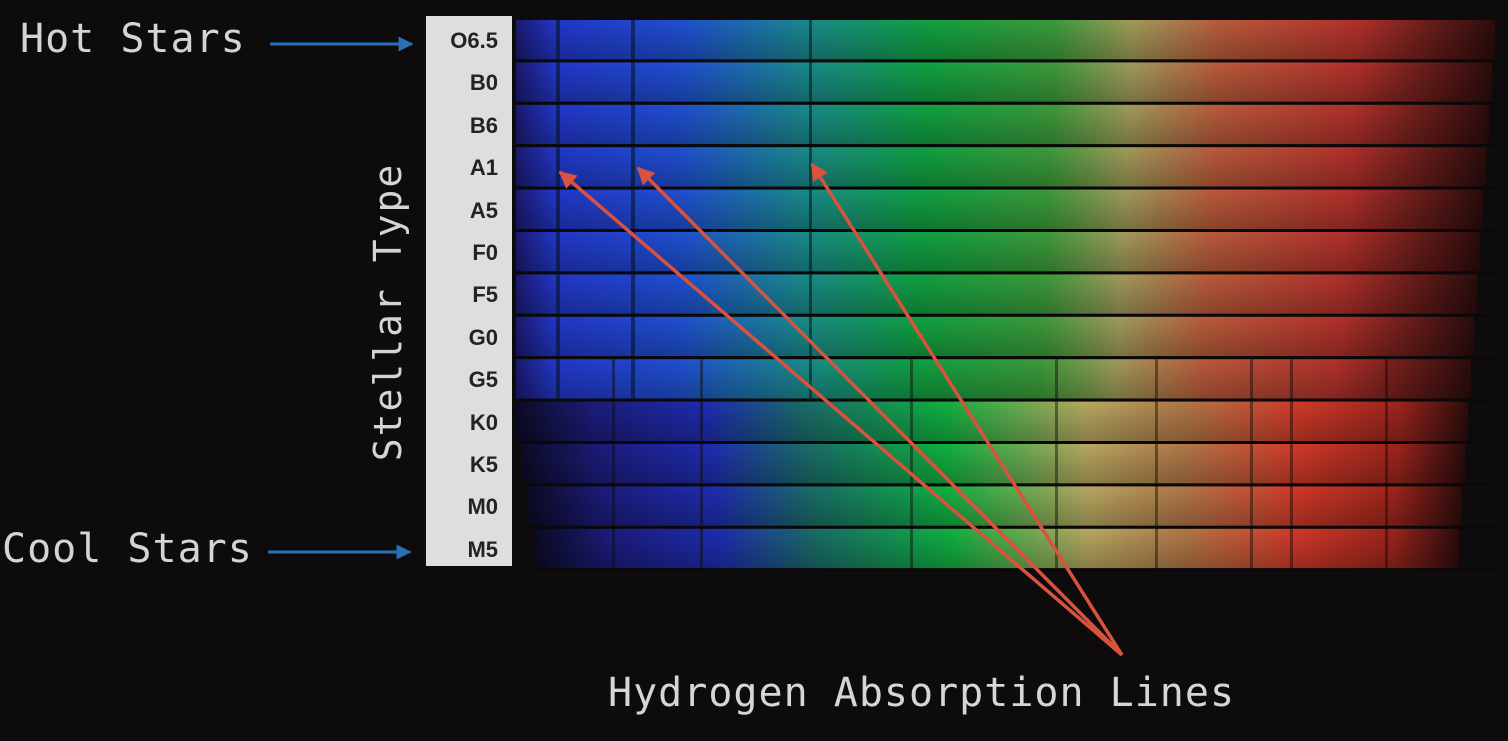 This screenshot has width=1508, height=741. What do you see at coordinates (483, 380) in the screenshot?
I see `stellar-type-label: G5` at bounding box center [483, 380].